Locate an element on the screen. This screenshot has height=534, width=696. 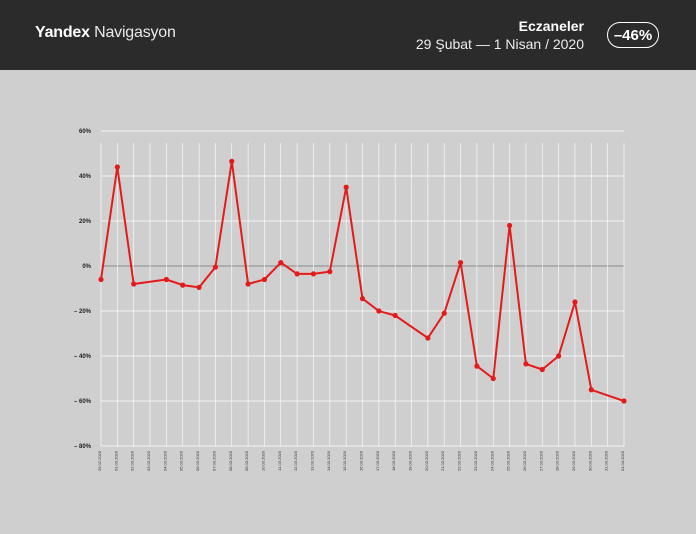
x-tick-label: 20.03.2020 is located at coordinates (426, 460).